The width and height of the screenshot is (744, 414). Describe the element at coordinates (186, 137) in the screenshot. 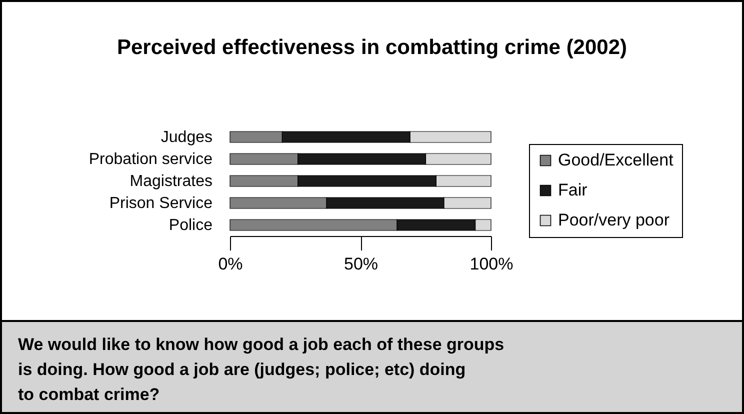

I see `y-tick-label: Judges` at that location.